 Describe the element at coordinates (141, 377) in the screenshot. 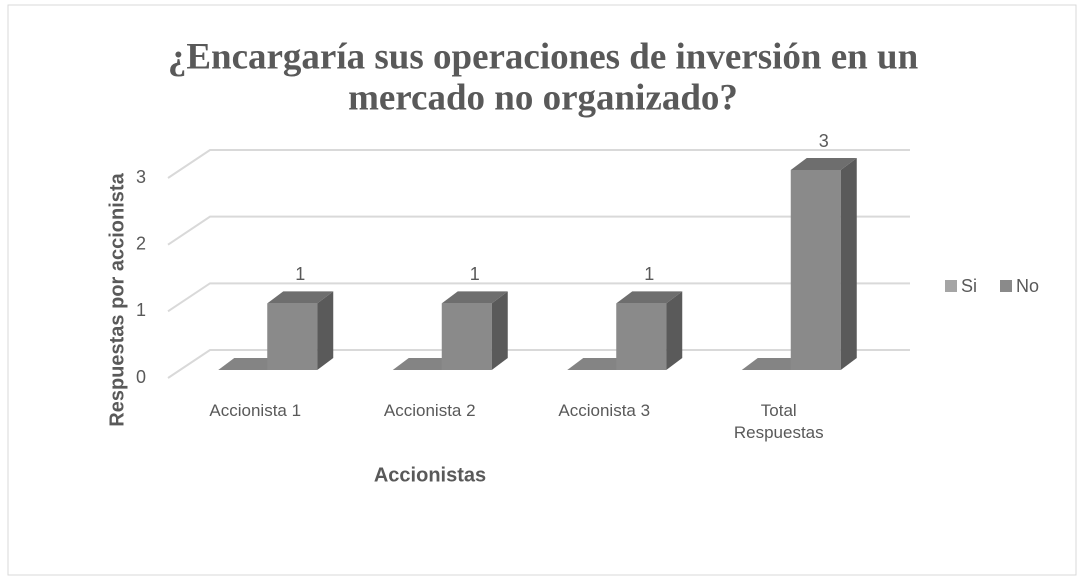

I see `y-tick-label: 0` at that location.